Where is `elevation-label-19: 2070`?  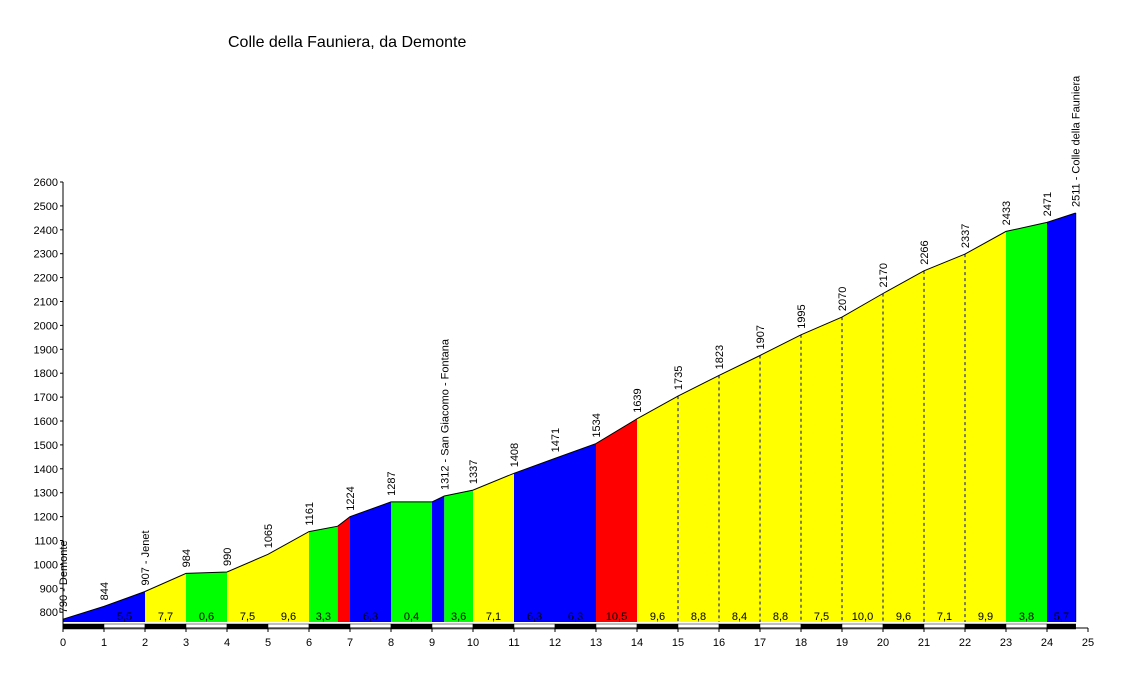 elevation-label-19: 2070 is located at coordinates (843, 299).